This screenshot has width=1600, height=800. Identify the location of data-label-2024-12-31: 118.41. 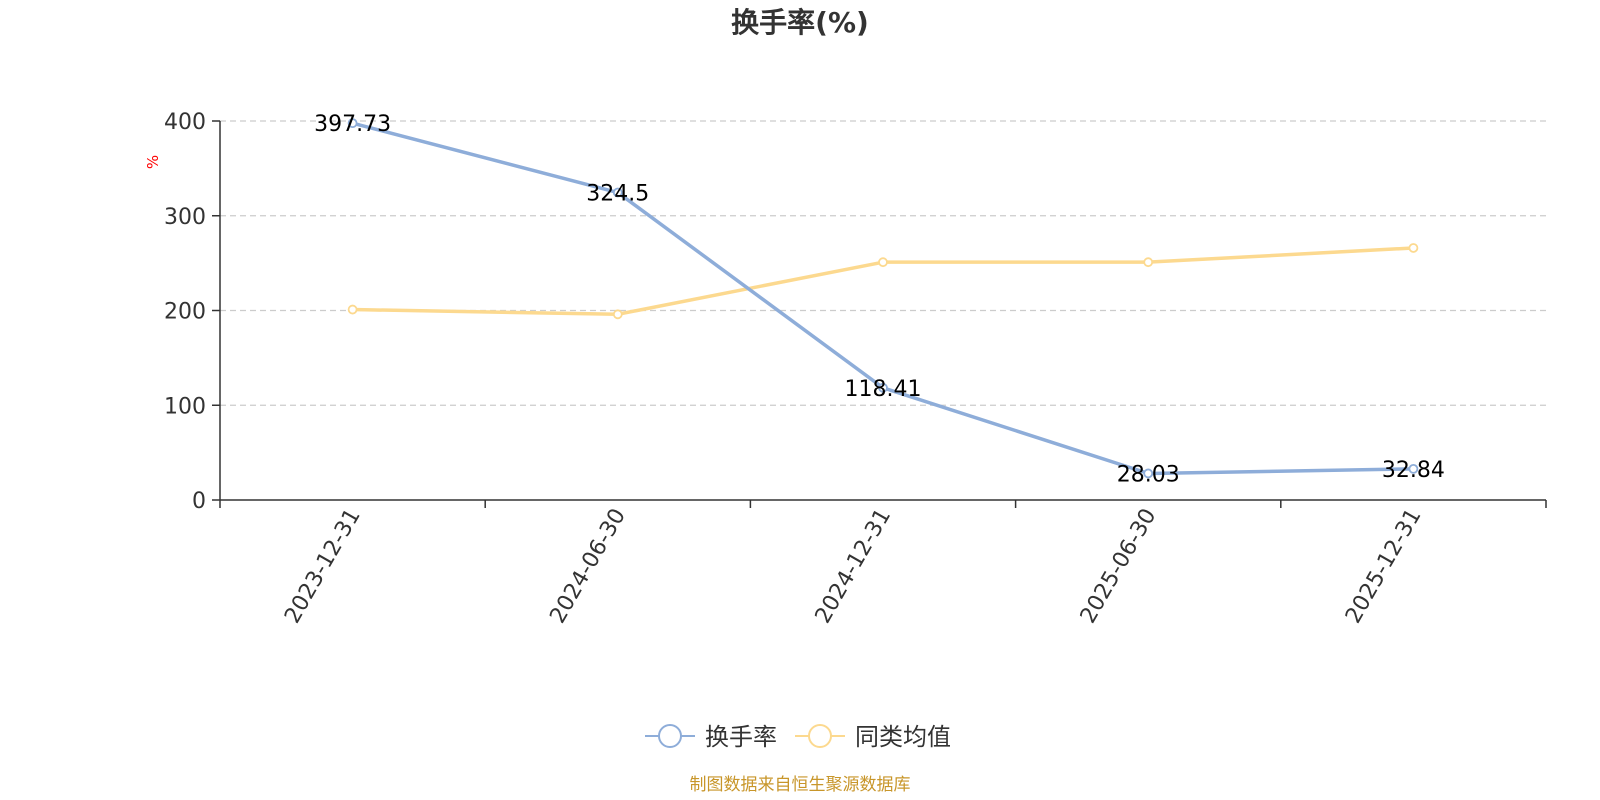
(883, 389).